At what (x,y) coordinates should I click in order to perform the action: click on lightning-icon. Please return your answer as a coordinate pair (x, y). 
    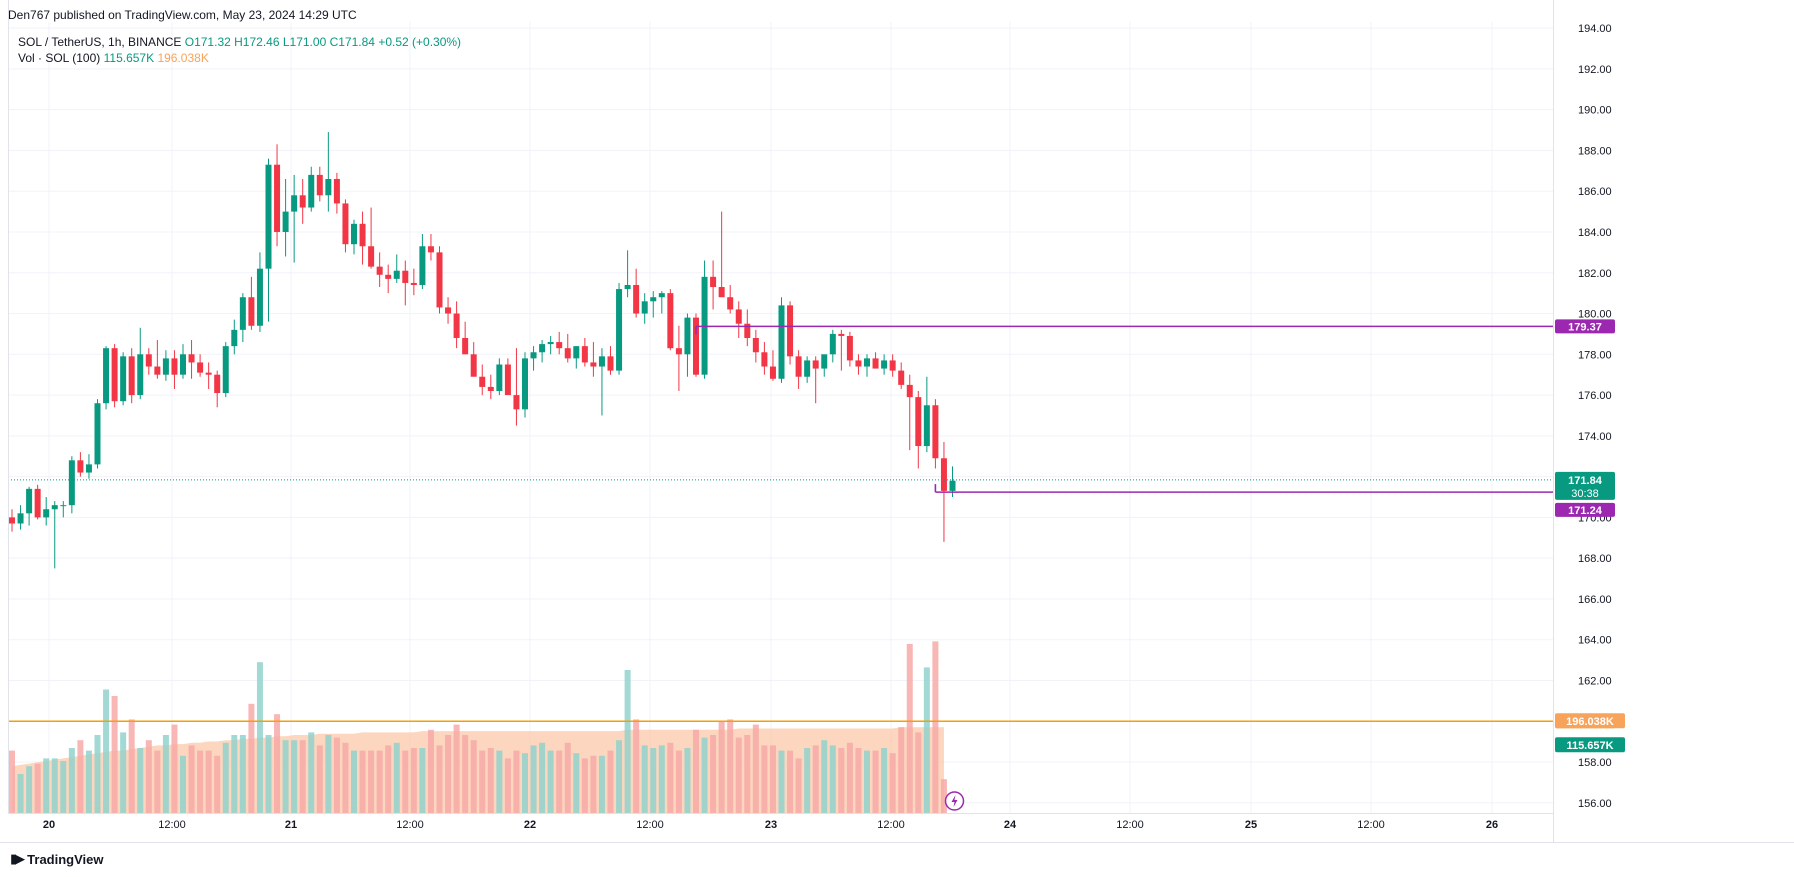
    Looking at the image, I should click on (954, 801).